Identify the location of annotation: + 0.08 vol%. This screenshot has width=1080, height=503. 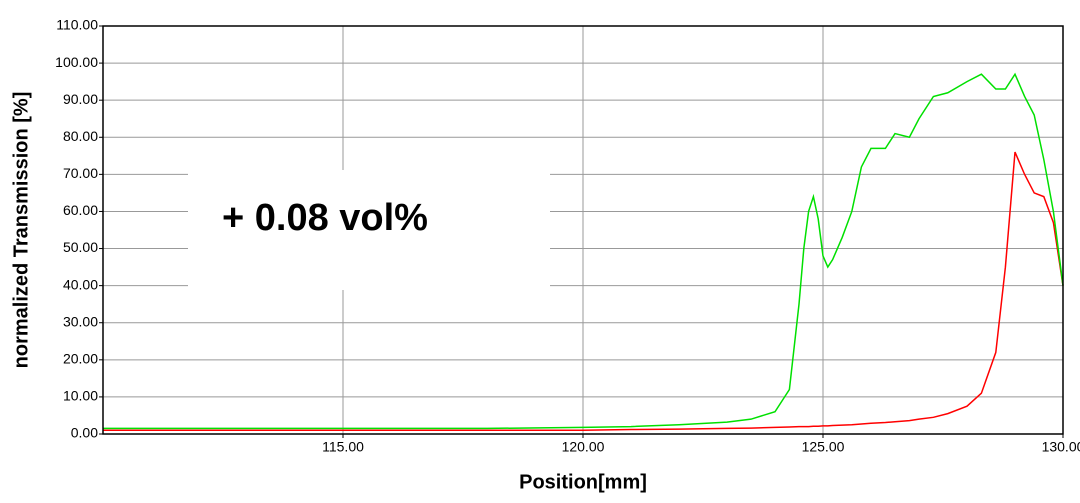
(325, 218).